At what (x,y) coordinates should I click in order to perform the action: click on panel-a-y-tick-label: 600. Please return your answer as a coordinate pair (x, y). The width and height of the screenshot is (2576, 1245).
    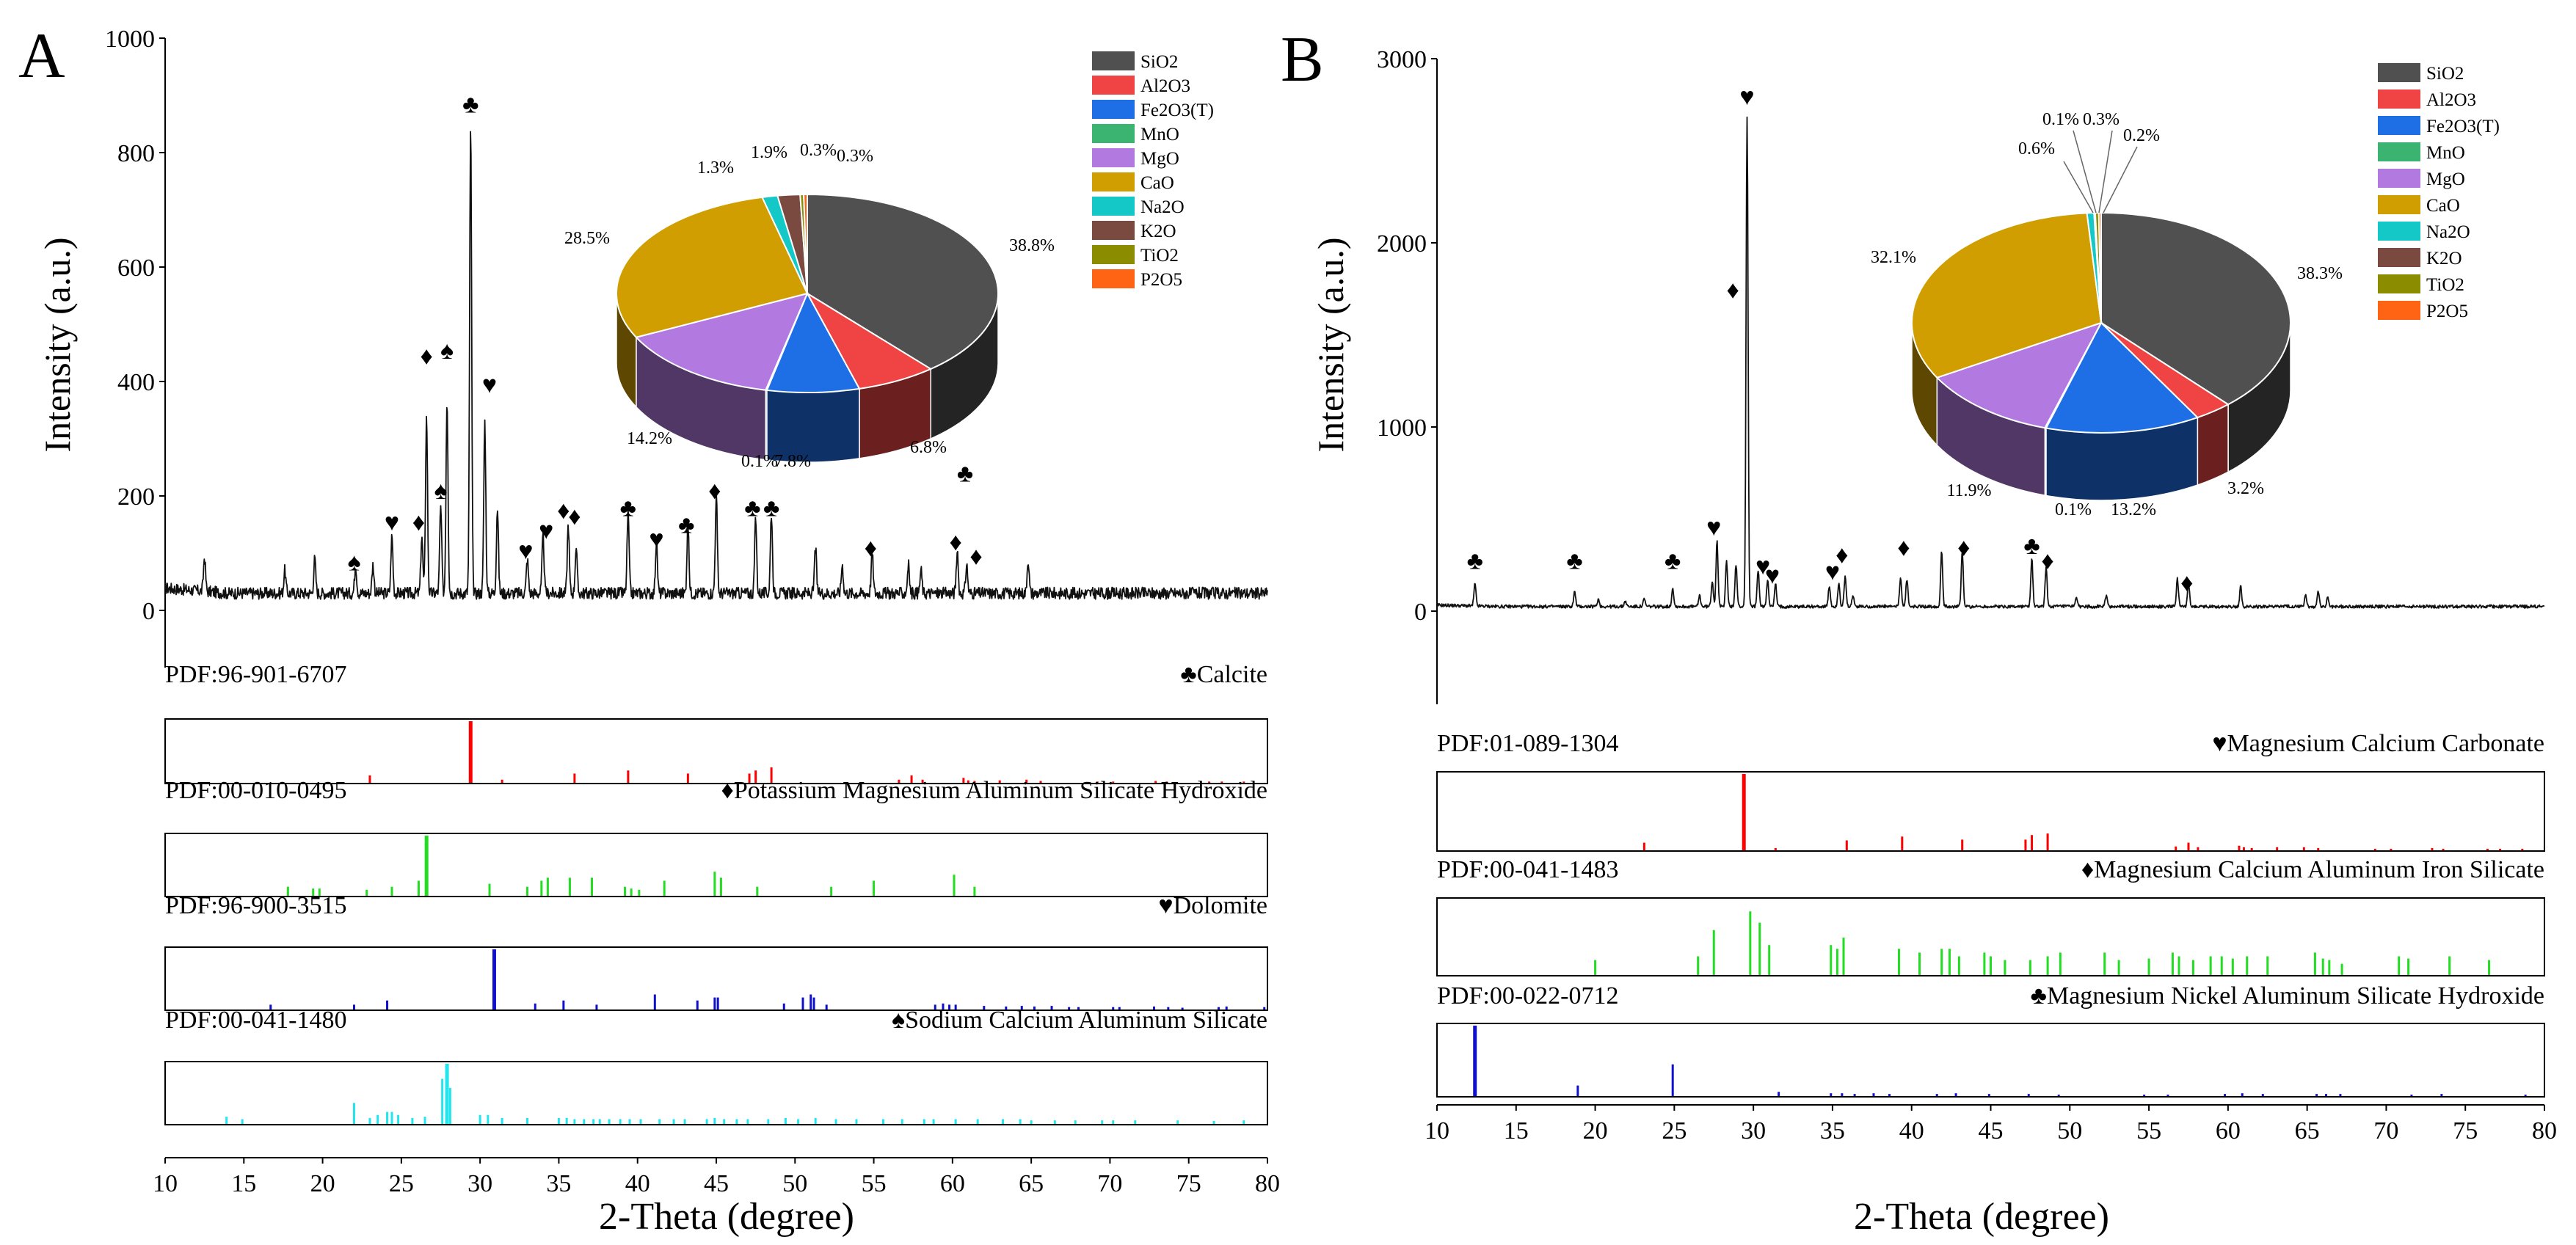
    Looking at the image, I should click on (136, 268).